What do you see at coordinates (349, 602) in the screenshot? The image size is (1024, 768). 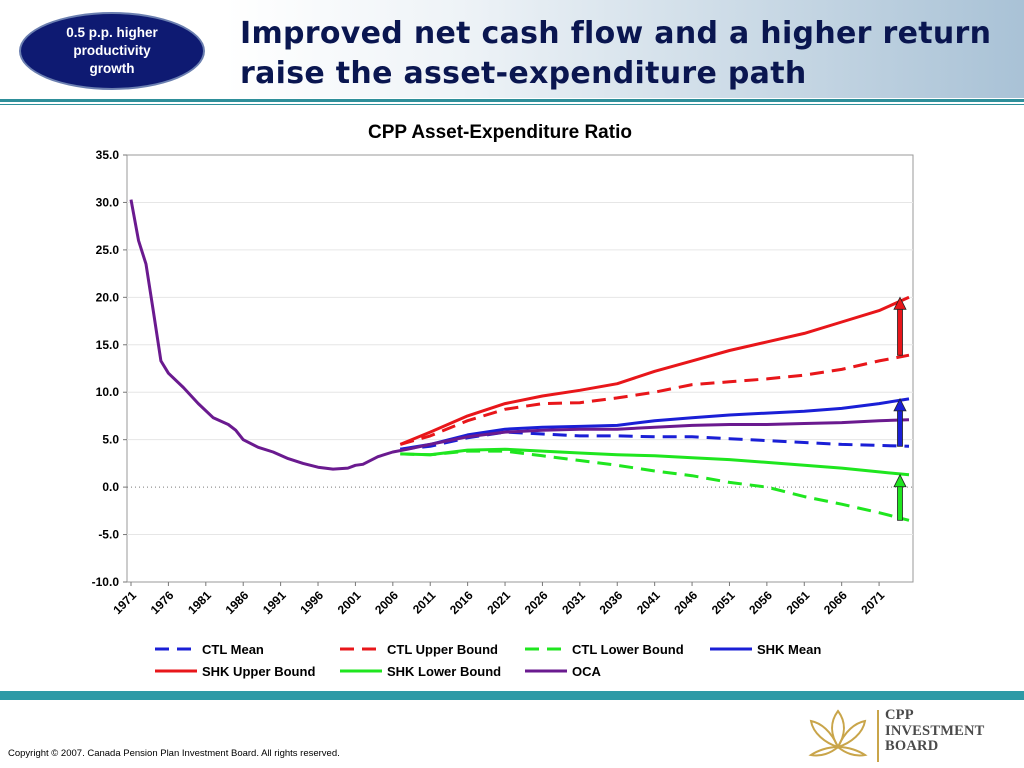 I see `x-tick-label: 2001` at bounding box center [349, 602].